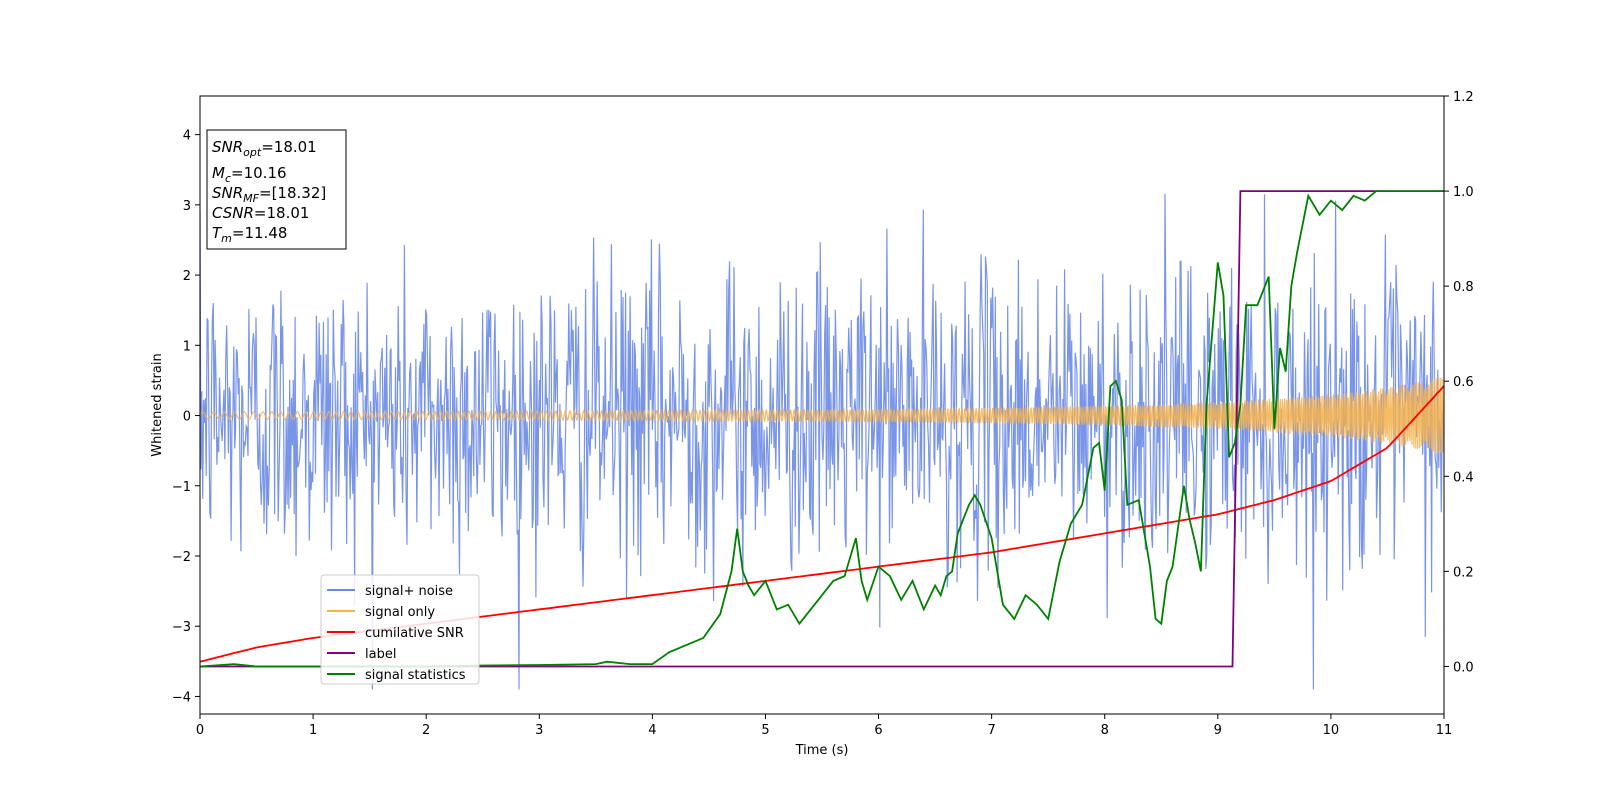 The height and width of the screenshot is (800, 1600). Describe the element at coordinates (991, 730) in the screenshot. I see `x-tick-label: 7` at that location.